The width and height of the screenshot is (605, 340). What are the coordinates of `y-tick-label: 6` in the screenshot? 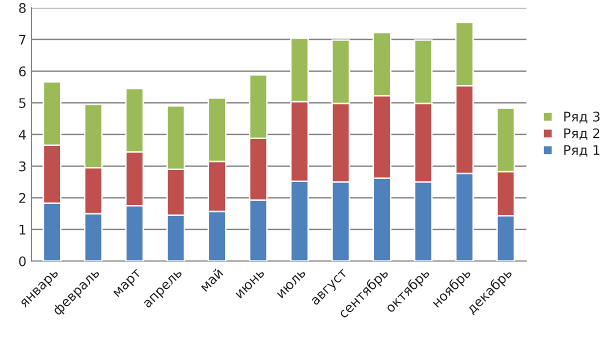 It's located at (22, 71).